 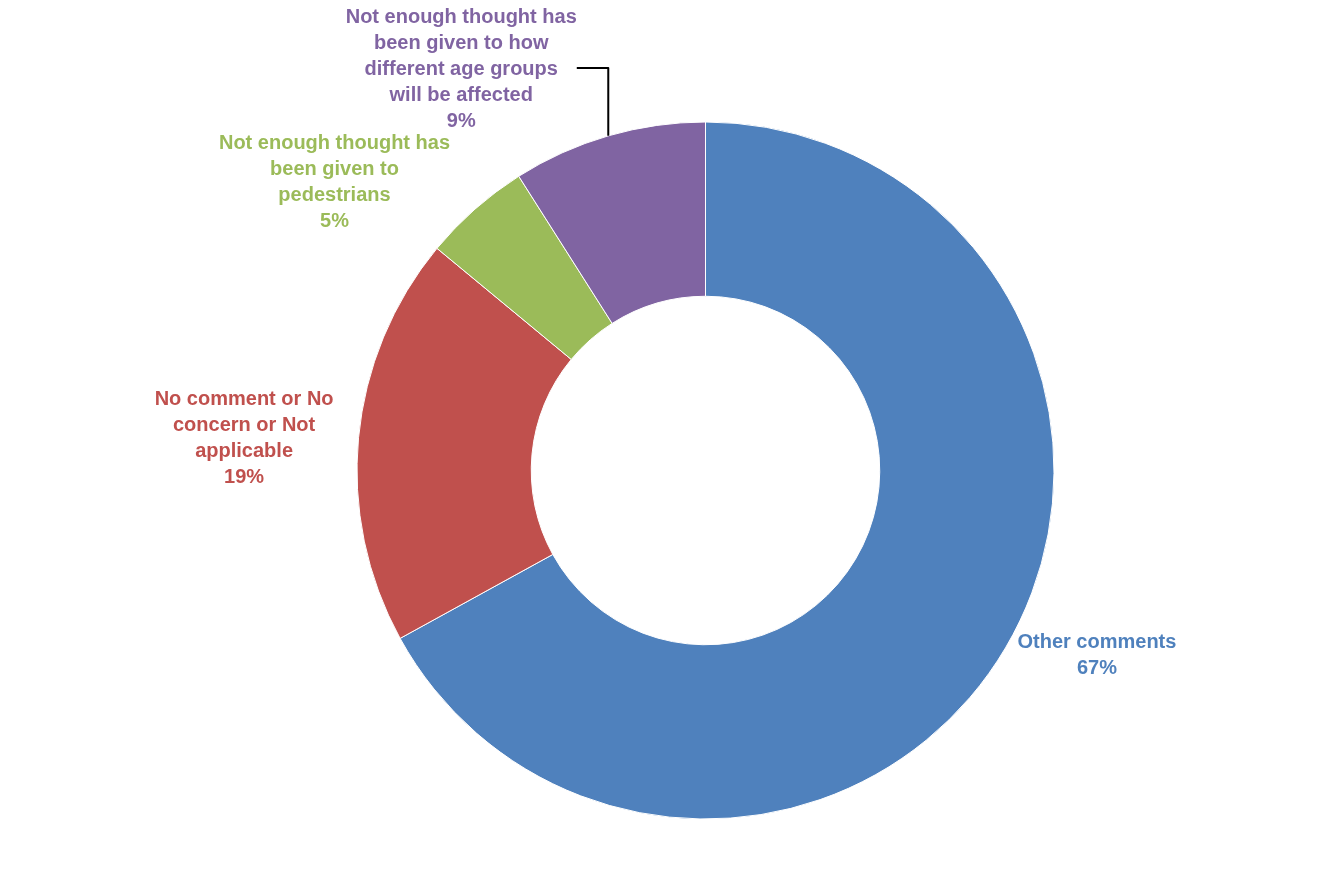 I want to click on data-label: 5%, so click(x=335, y=219).